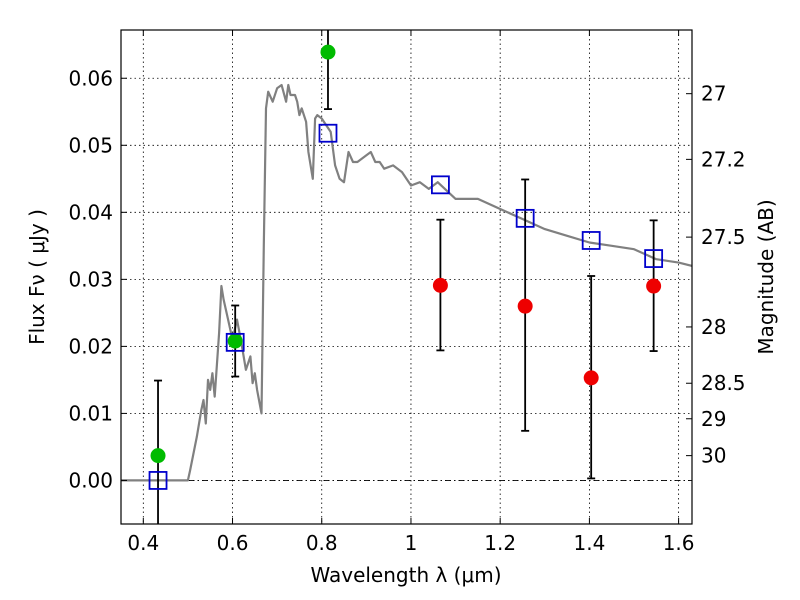  Describe the element at coordinates (90, 413) in the screenshot. I see `y-tick-label: 0.01` at that location.